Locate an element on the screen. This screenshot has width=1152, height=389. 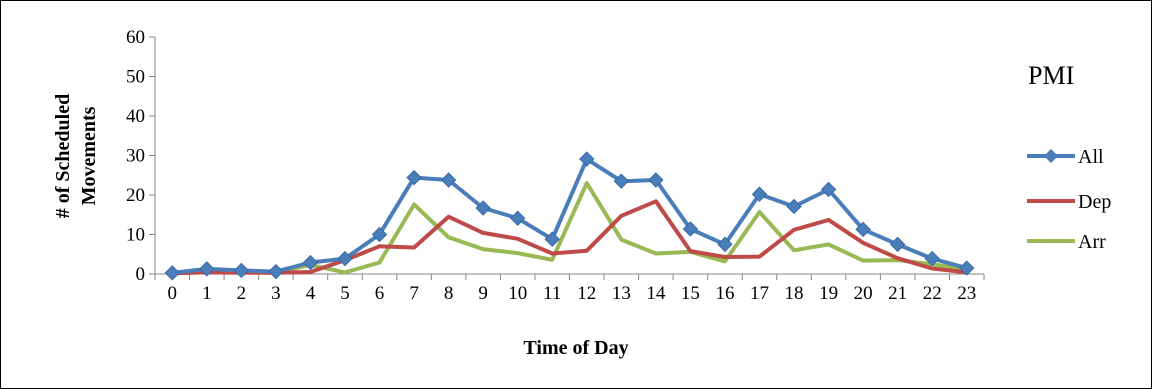
x-tick-label: 15 is located at coordinates (690, 293).